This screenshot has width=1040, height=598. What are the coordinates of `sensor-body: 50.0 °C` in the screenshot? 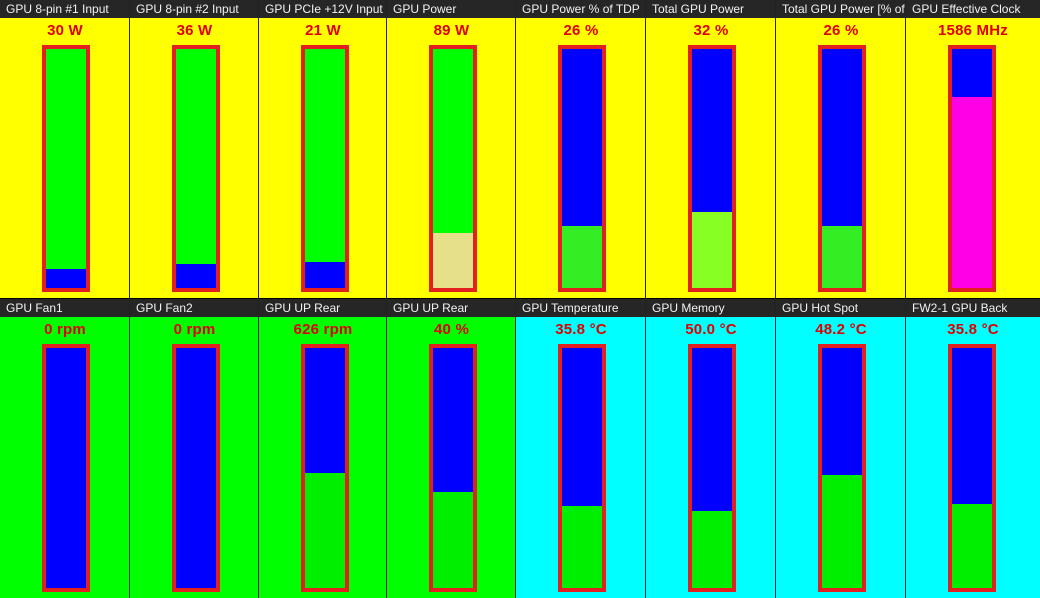 It's located at (711, 457).